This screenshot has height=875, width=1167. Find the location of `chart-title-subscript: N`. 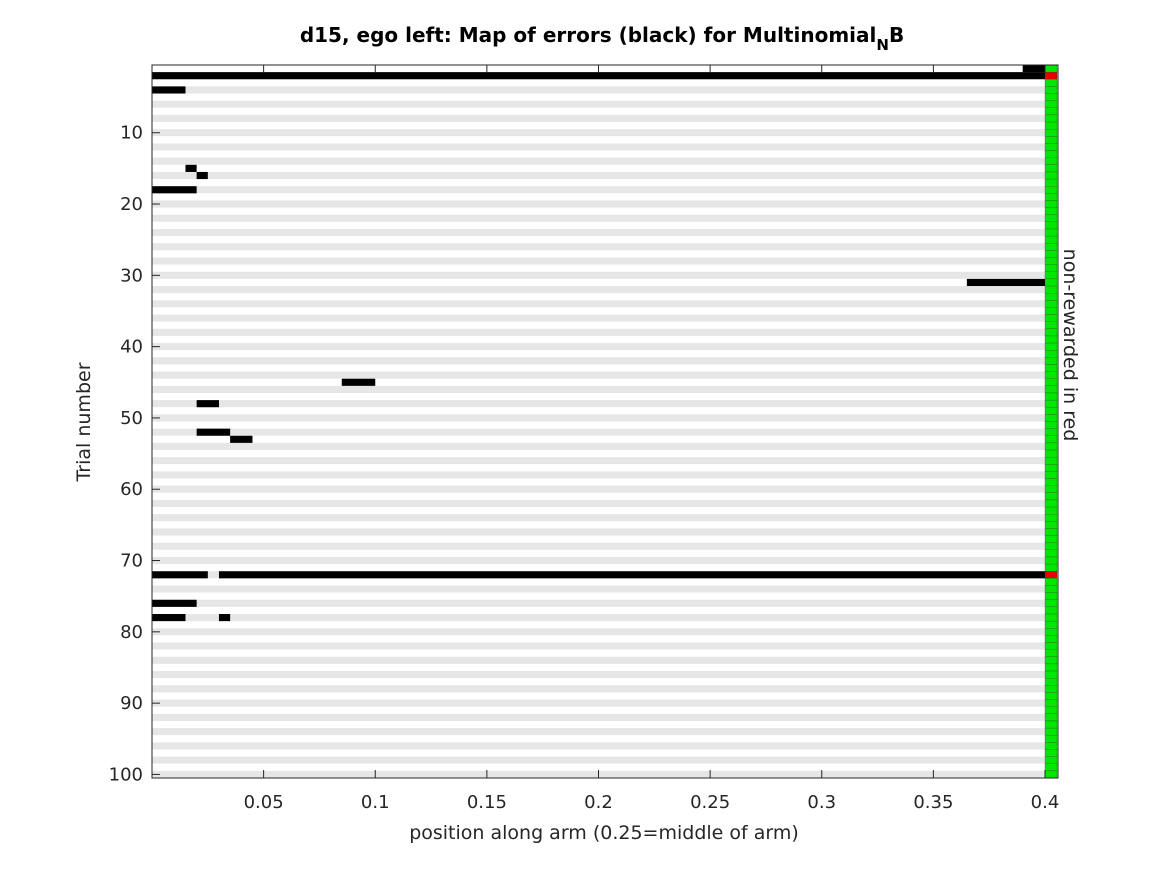

chart-title-subscript: N is located at coordinates (882, 45).